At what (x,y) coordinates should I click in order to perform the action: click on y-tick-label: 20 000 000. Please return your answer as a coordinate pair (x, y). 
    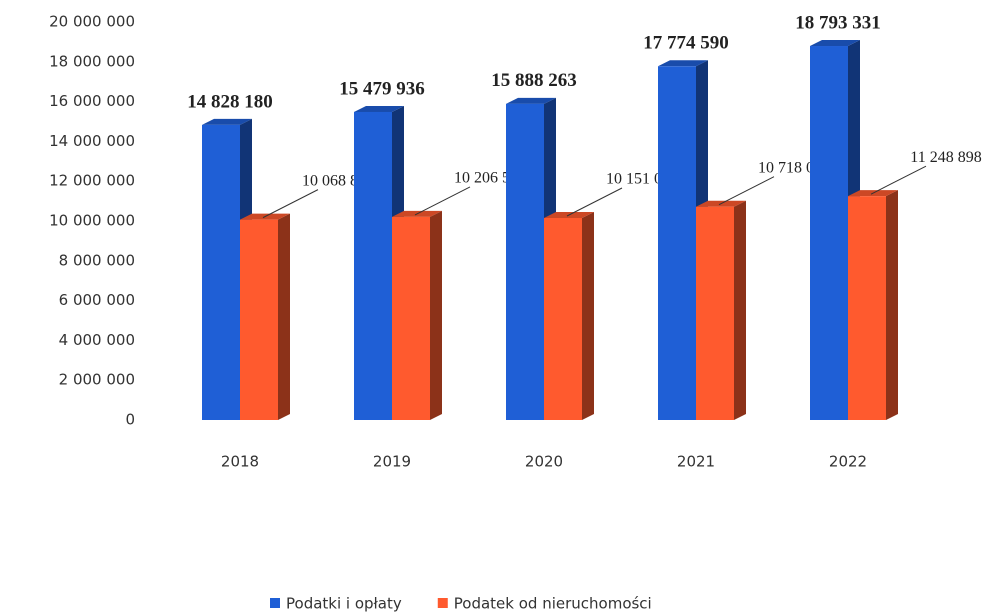
    Looking at the image, I should click on (92, 22).